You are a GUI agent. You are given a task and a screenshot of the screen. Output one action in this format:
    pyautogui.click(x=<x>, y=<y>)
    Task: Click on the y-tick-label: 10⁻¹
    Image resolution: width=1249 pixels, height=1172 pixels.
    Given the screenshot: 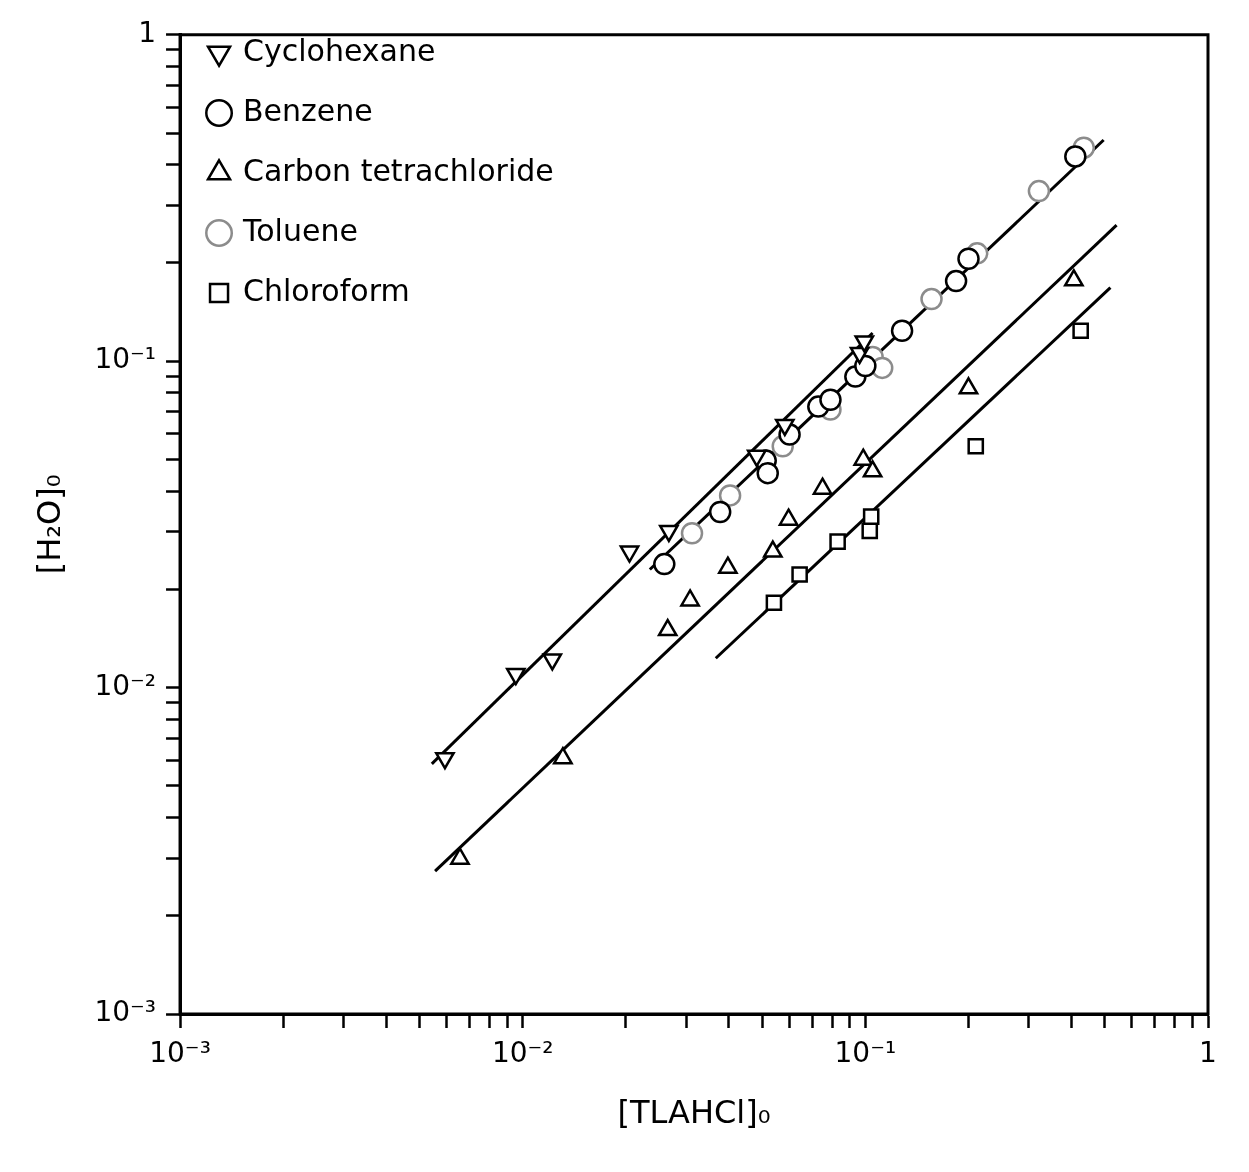 What is the action you would take?
    pyautogui.click(x=125, y=359)
    